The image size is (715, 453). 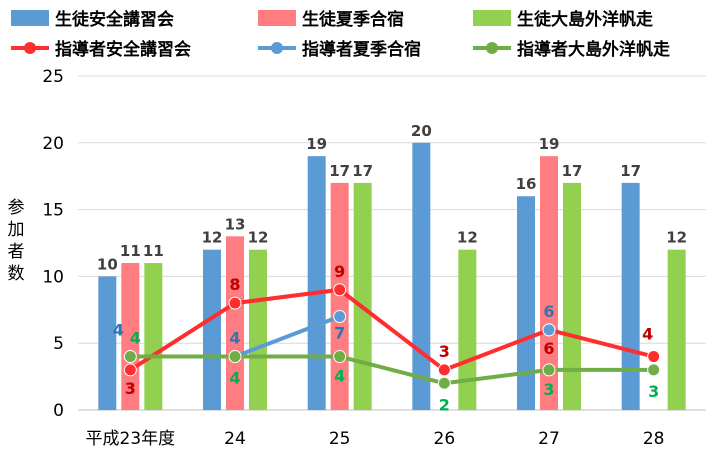 What do you see at coordinates (526, 184) in the screenshot?
I see `bar-label: 16` at bounding box center [526, 184].